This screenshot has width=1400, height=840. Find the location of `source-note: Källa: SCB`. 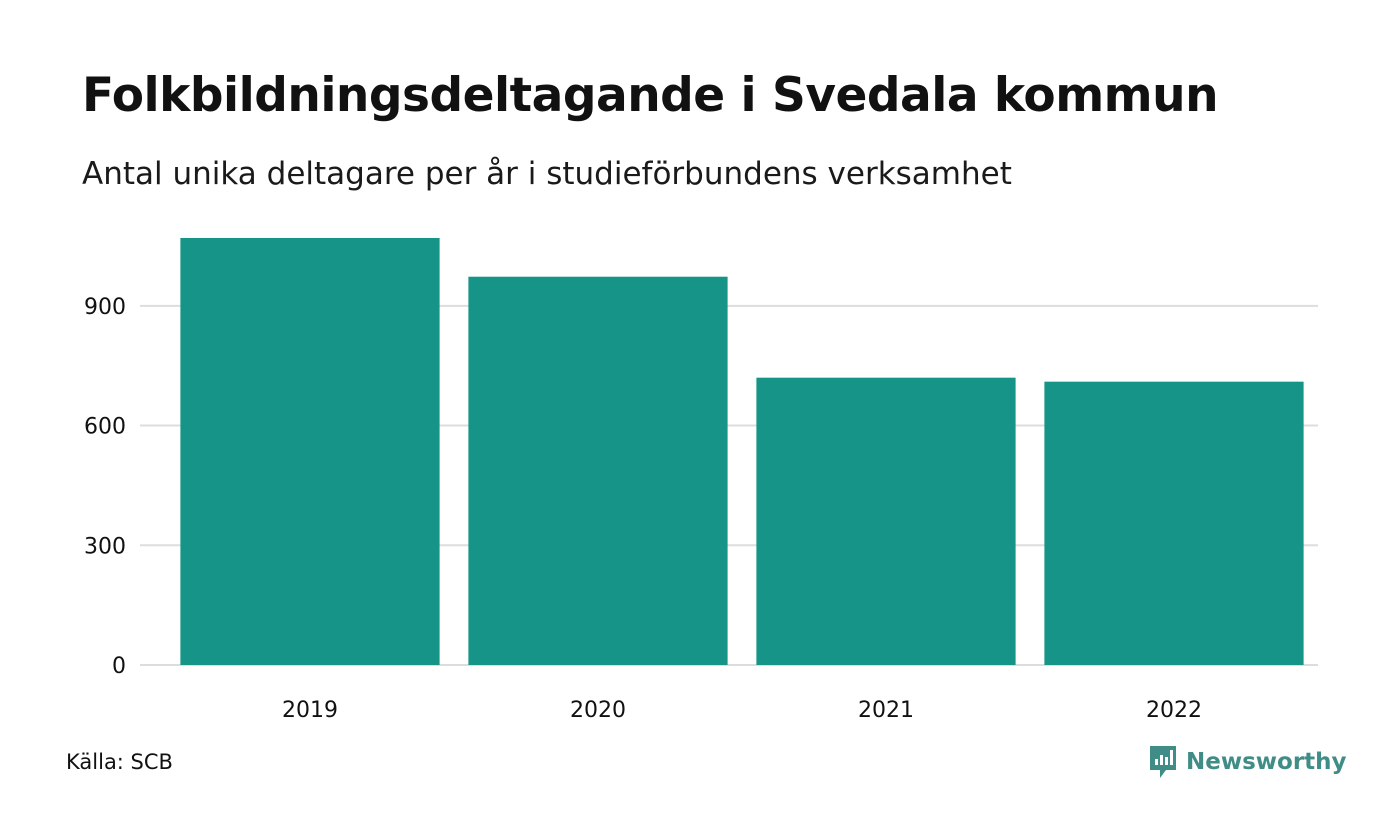

source-note: Källa: SCB is located at coordinates (119, 762).